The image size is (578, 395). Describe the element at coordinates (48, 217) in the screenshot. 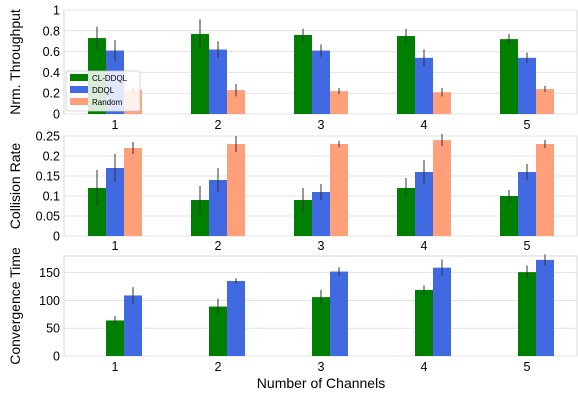

I see `y-tick-label: 0.05` at that location.